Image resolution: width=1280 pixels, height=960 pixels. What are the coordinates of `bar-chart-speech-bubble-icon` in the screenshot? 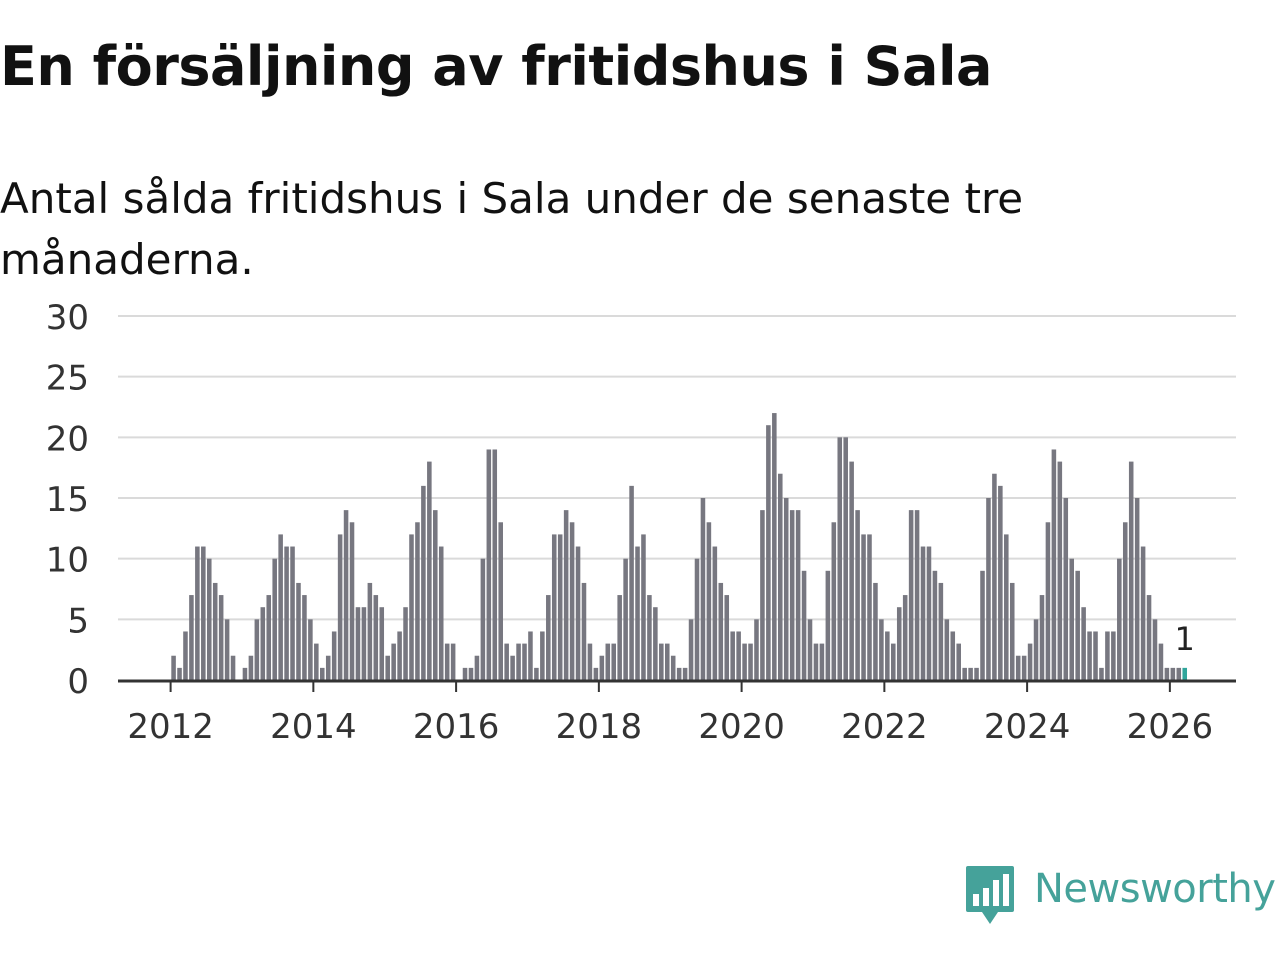 It's located at (990, 895).